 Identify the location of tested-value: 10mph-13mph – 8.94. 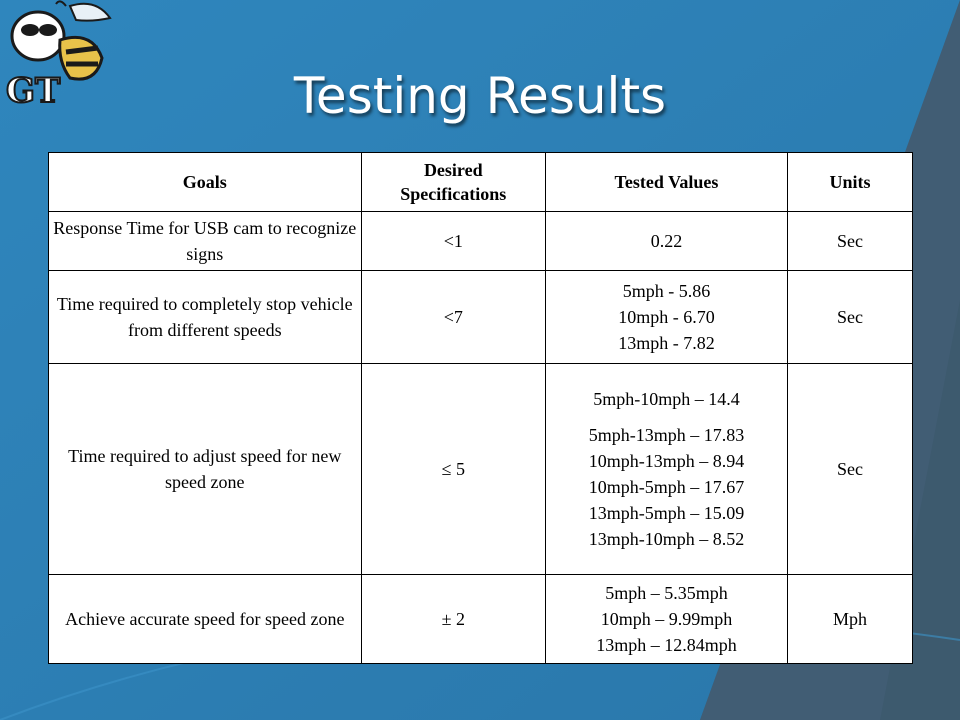
(666, 461).